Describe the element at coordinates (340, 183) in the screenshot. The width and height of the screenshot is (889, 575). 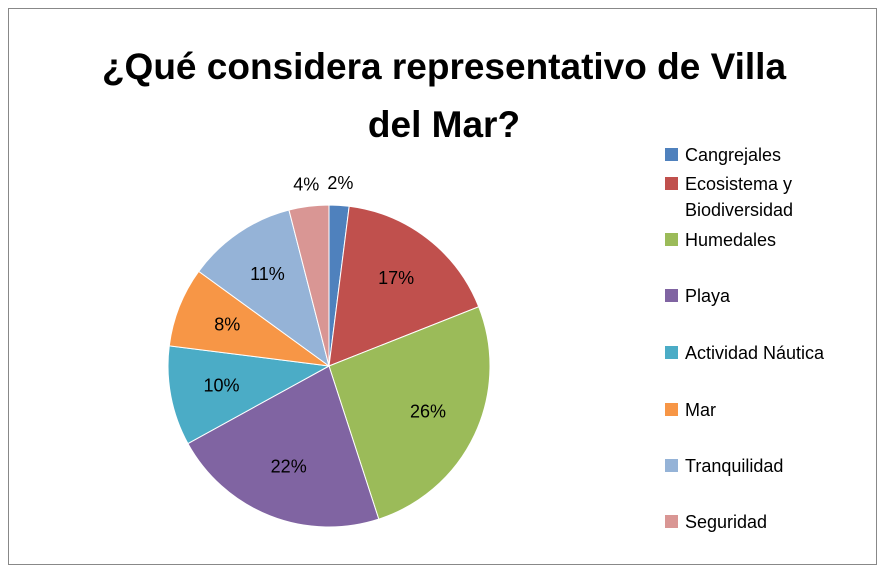
I see `data-label: 2%` at that location.